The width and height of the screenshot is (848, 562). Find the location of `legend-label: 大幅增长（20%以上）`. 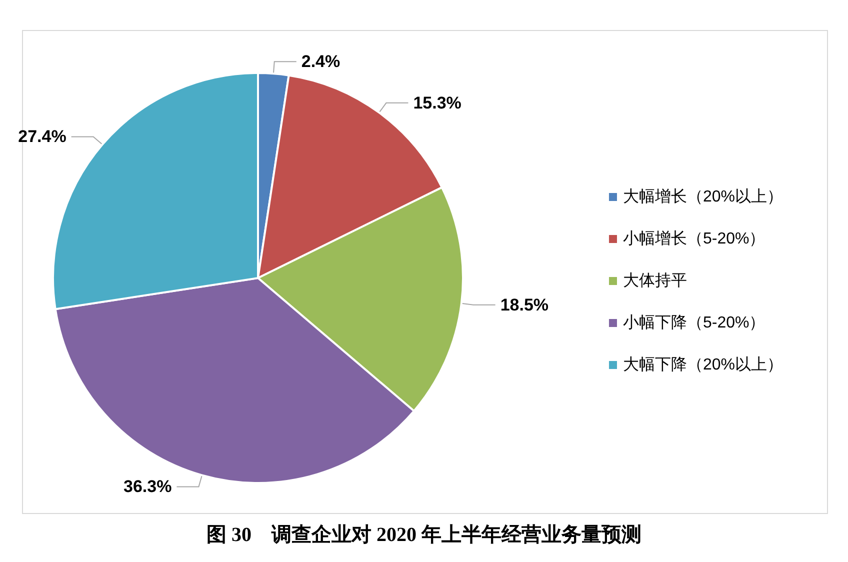

legend-label: 大幅增长（20%以上） is located at coordinates (703, 197).